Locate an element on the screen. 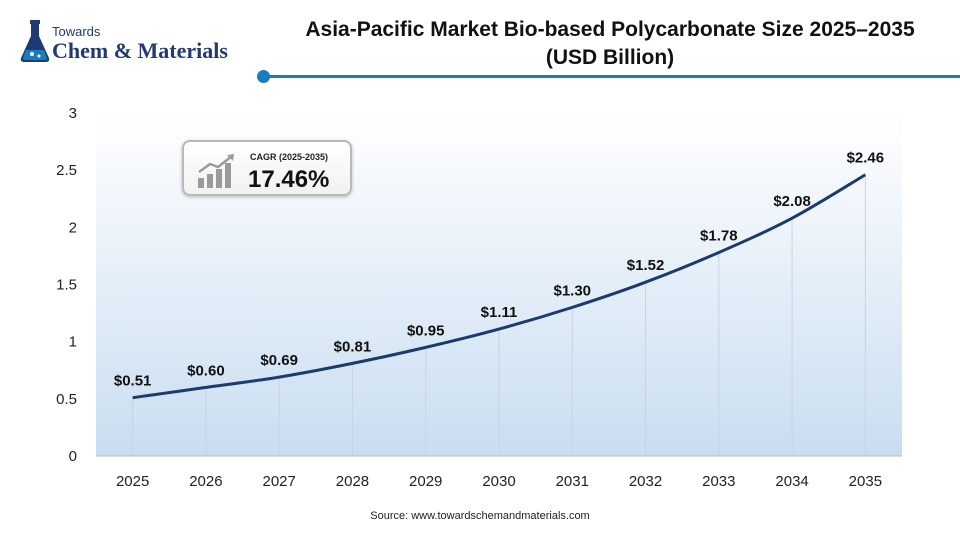 The width and height of the screenshot is (960, 540). brand-logo: Towards Chem & Materials is located at coordinates (138, 42).